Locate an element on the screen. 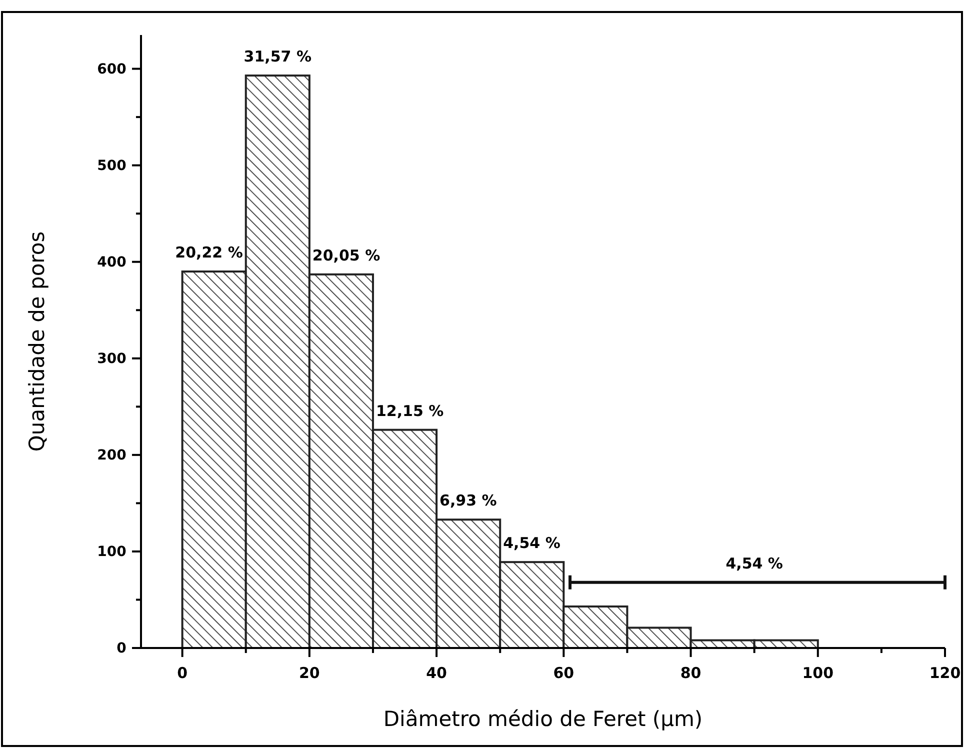  y-tick-label: 100 is located at coordinates (112, 552).